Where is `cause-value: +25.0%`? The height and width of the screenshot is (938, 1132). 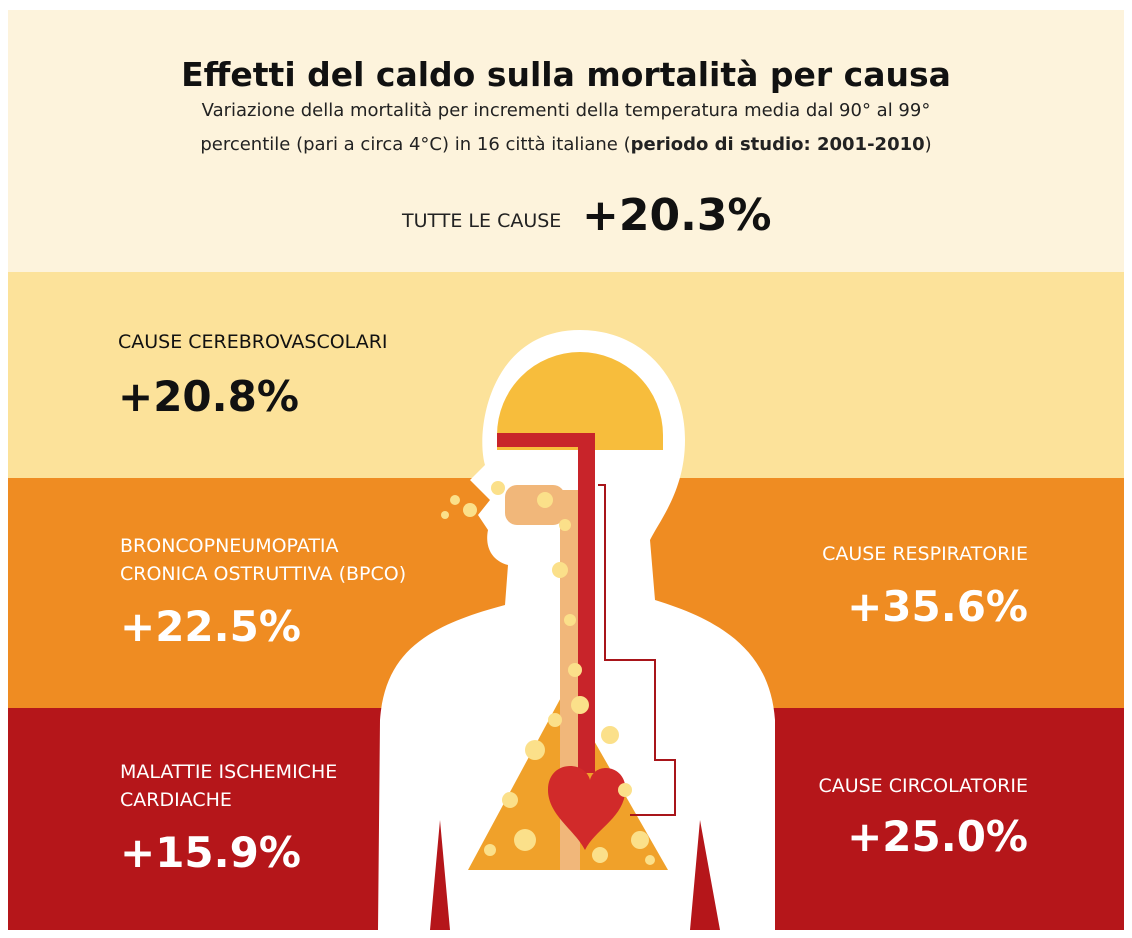
cause-value: +25.0% is located at coordinates (937, 836).